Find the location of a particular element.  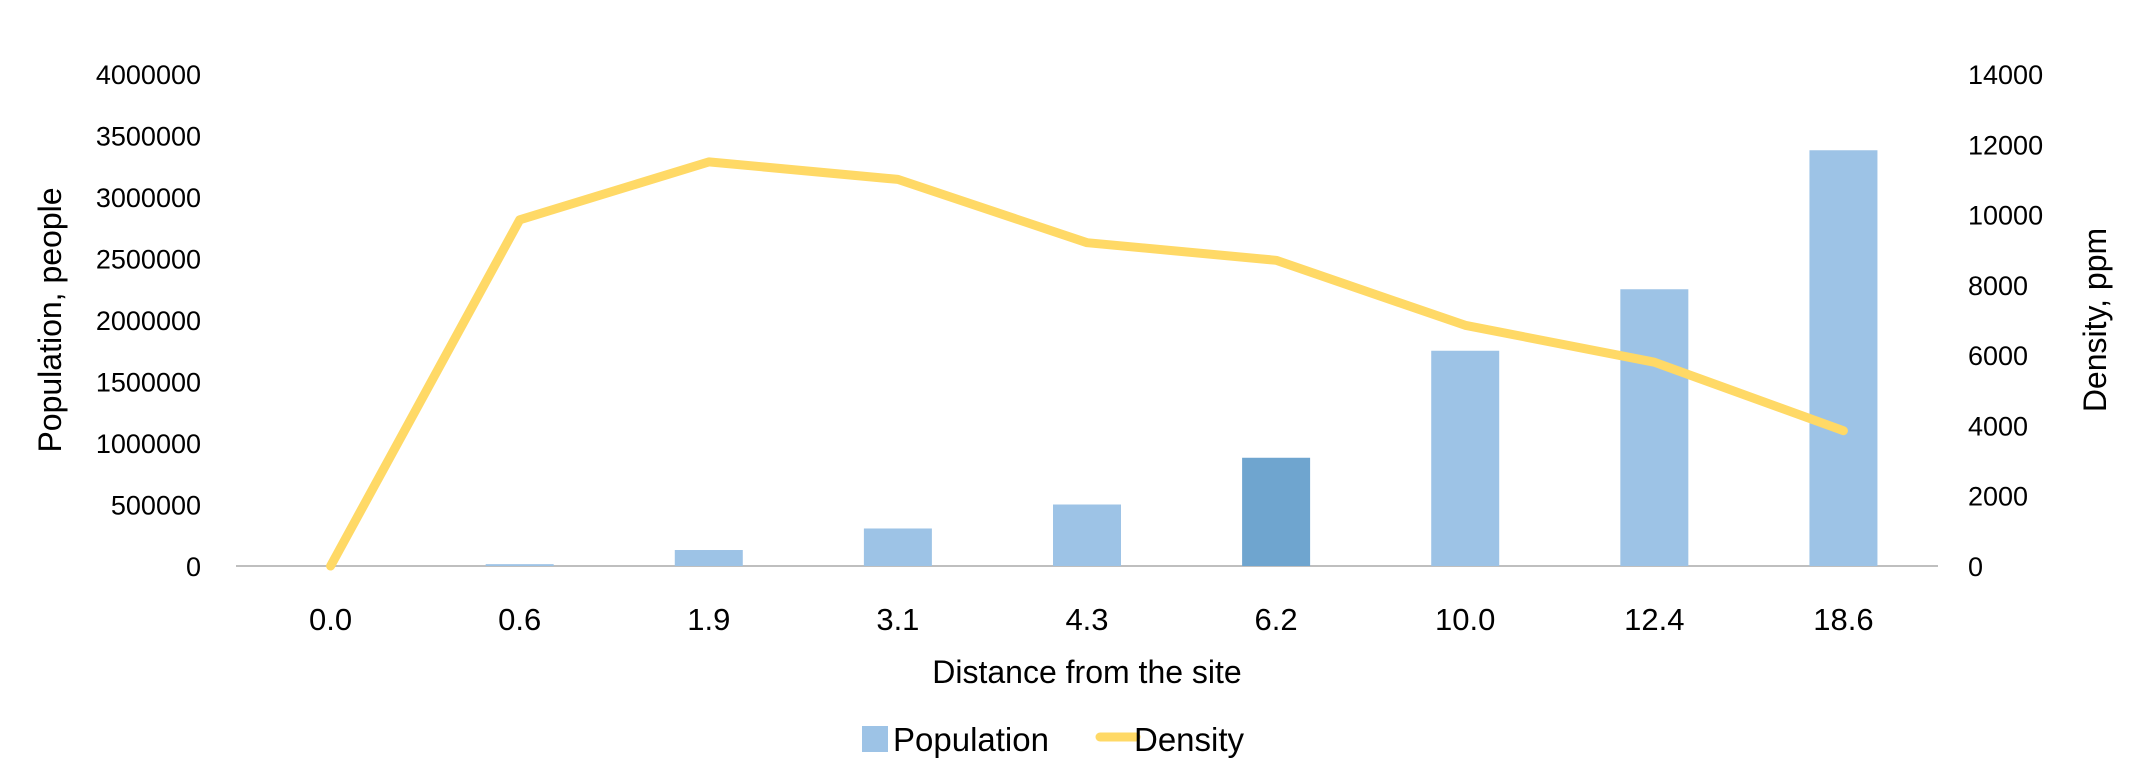

y-axis-left-title: Population, people is located at coordinates (50, 319).